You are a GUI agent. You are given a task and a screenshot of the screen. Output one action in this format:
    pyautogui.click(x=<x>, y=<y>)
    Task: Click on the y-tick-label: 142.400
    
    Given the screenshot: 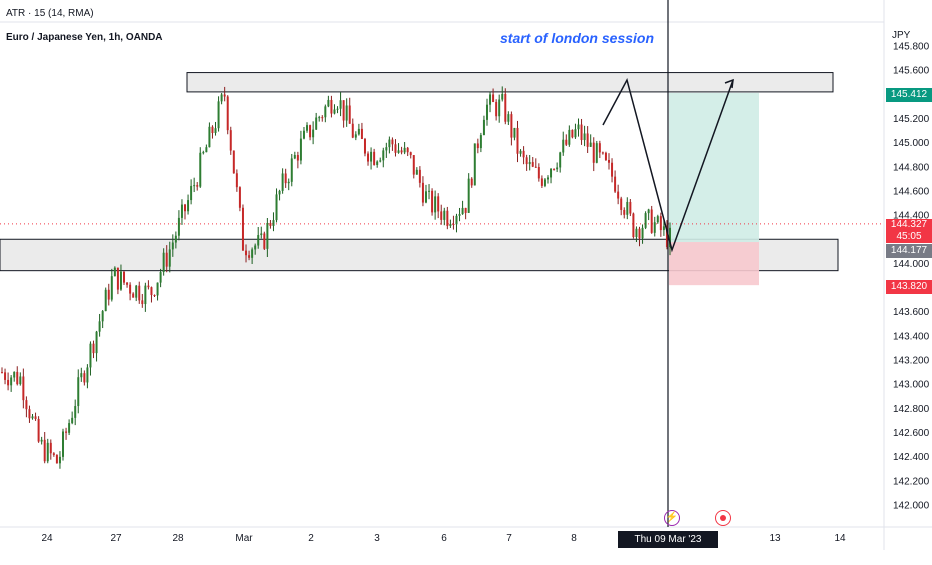 What is the action you would take?
    pyautogui.click(x=911, y=457)
    